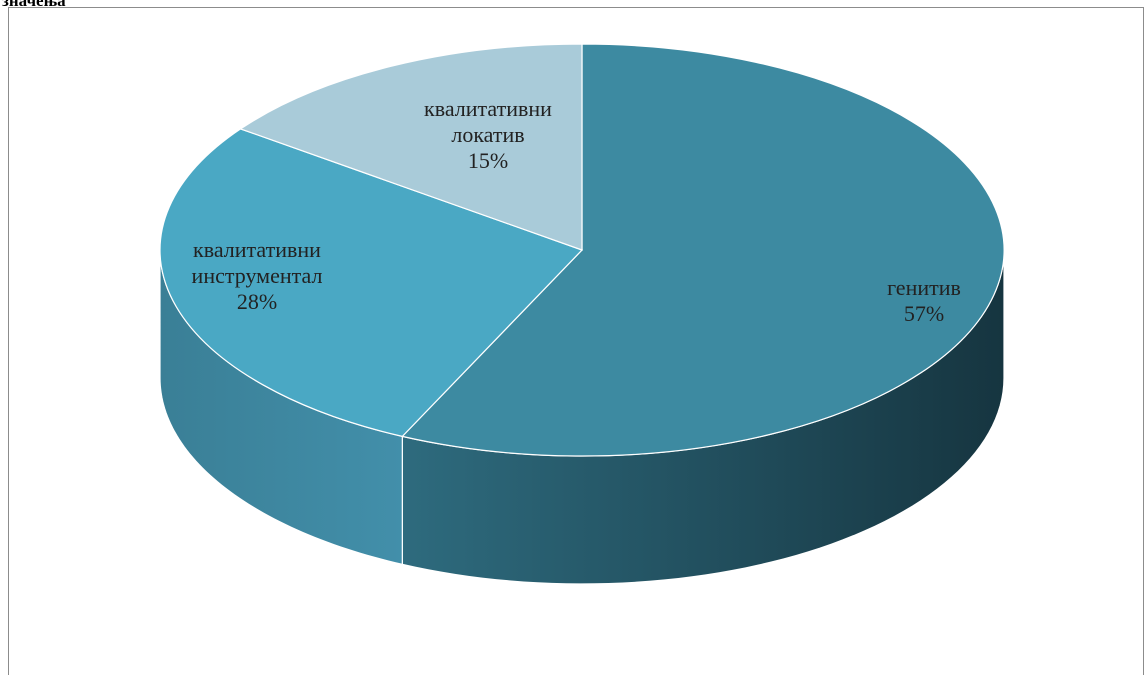 This screenshot has height=675, width=1145. I want to click on pie-label-line: генитив, so click(924, 287).